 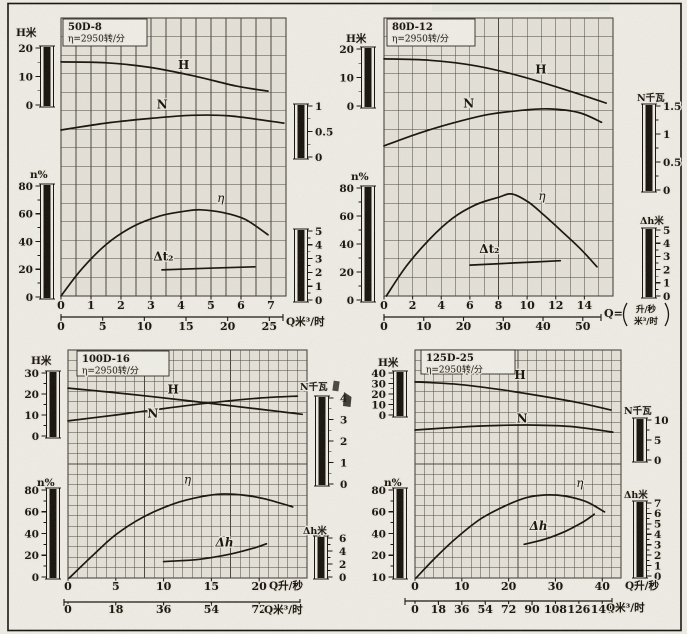 What do you see at coordinates (672, 107) in the screenshot?
I see `y-tick-N: 1.5` at bounding box center [672, 107].